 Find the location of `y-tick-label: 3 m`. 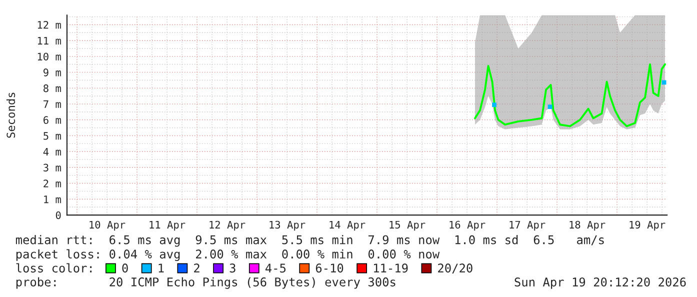

y-tick-label: 3 m is located at coordinates (52, 168).